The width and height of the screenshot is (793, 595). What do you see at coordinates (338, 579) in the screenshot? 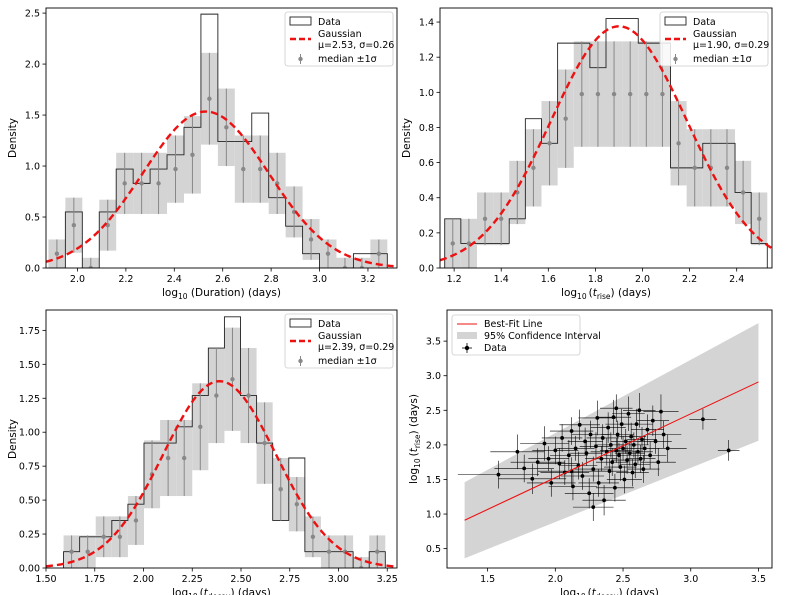
I see `x-tick-label: 3.00` at bounding box center [338, 579].